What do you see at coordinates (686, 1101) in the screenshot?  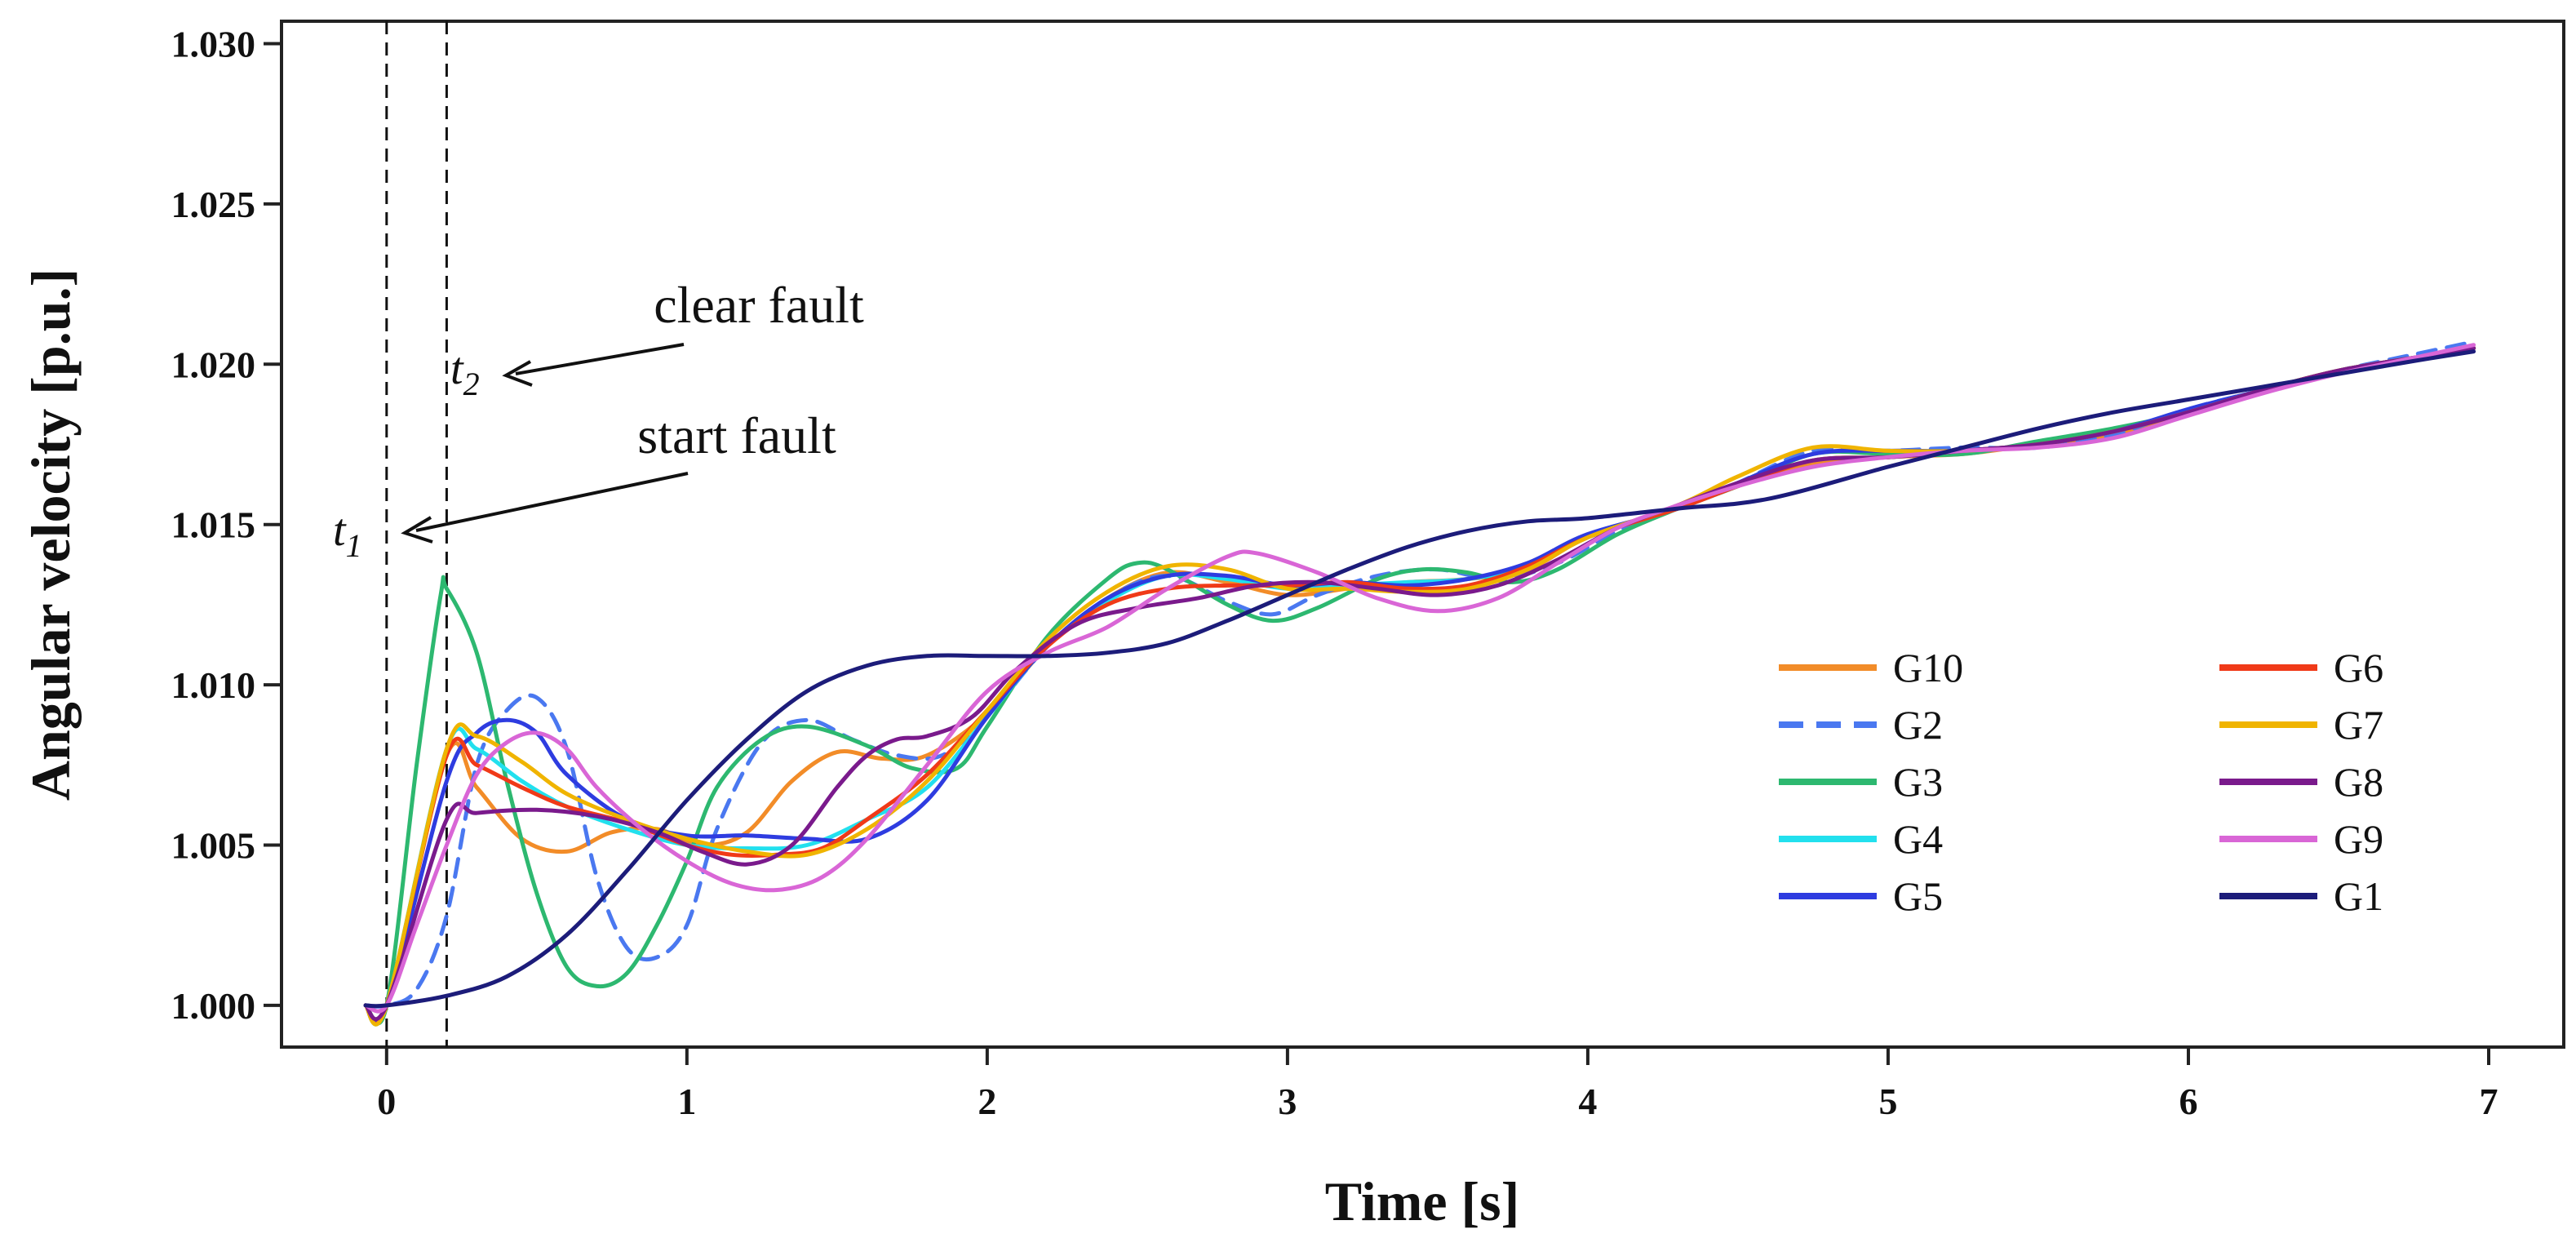 I see `x-tick-label: 1` at bounding box center [686, 1101].